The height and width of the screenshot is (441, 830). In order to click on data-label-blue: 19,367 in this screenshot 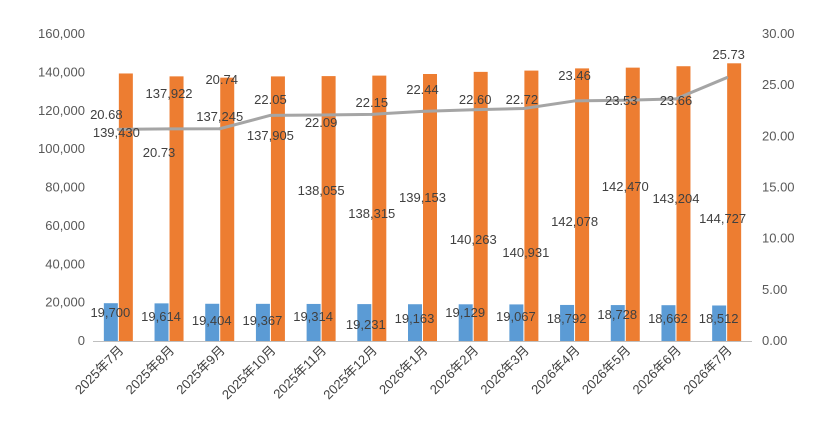, I will do `click(263, 320)`.